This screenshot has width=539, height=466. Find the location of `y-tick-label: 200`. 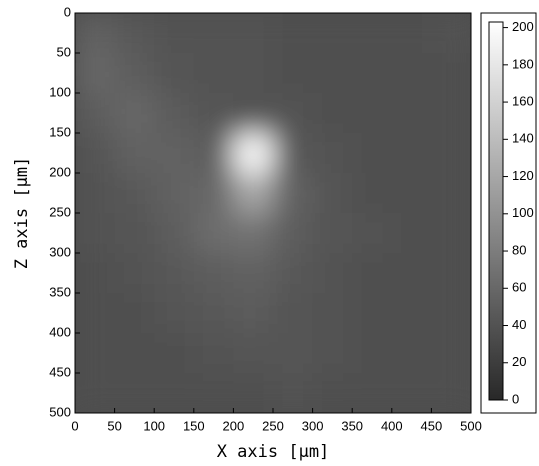

y-tick-label: 200 is located at coordinates (60, 171).